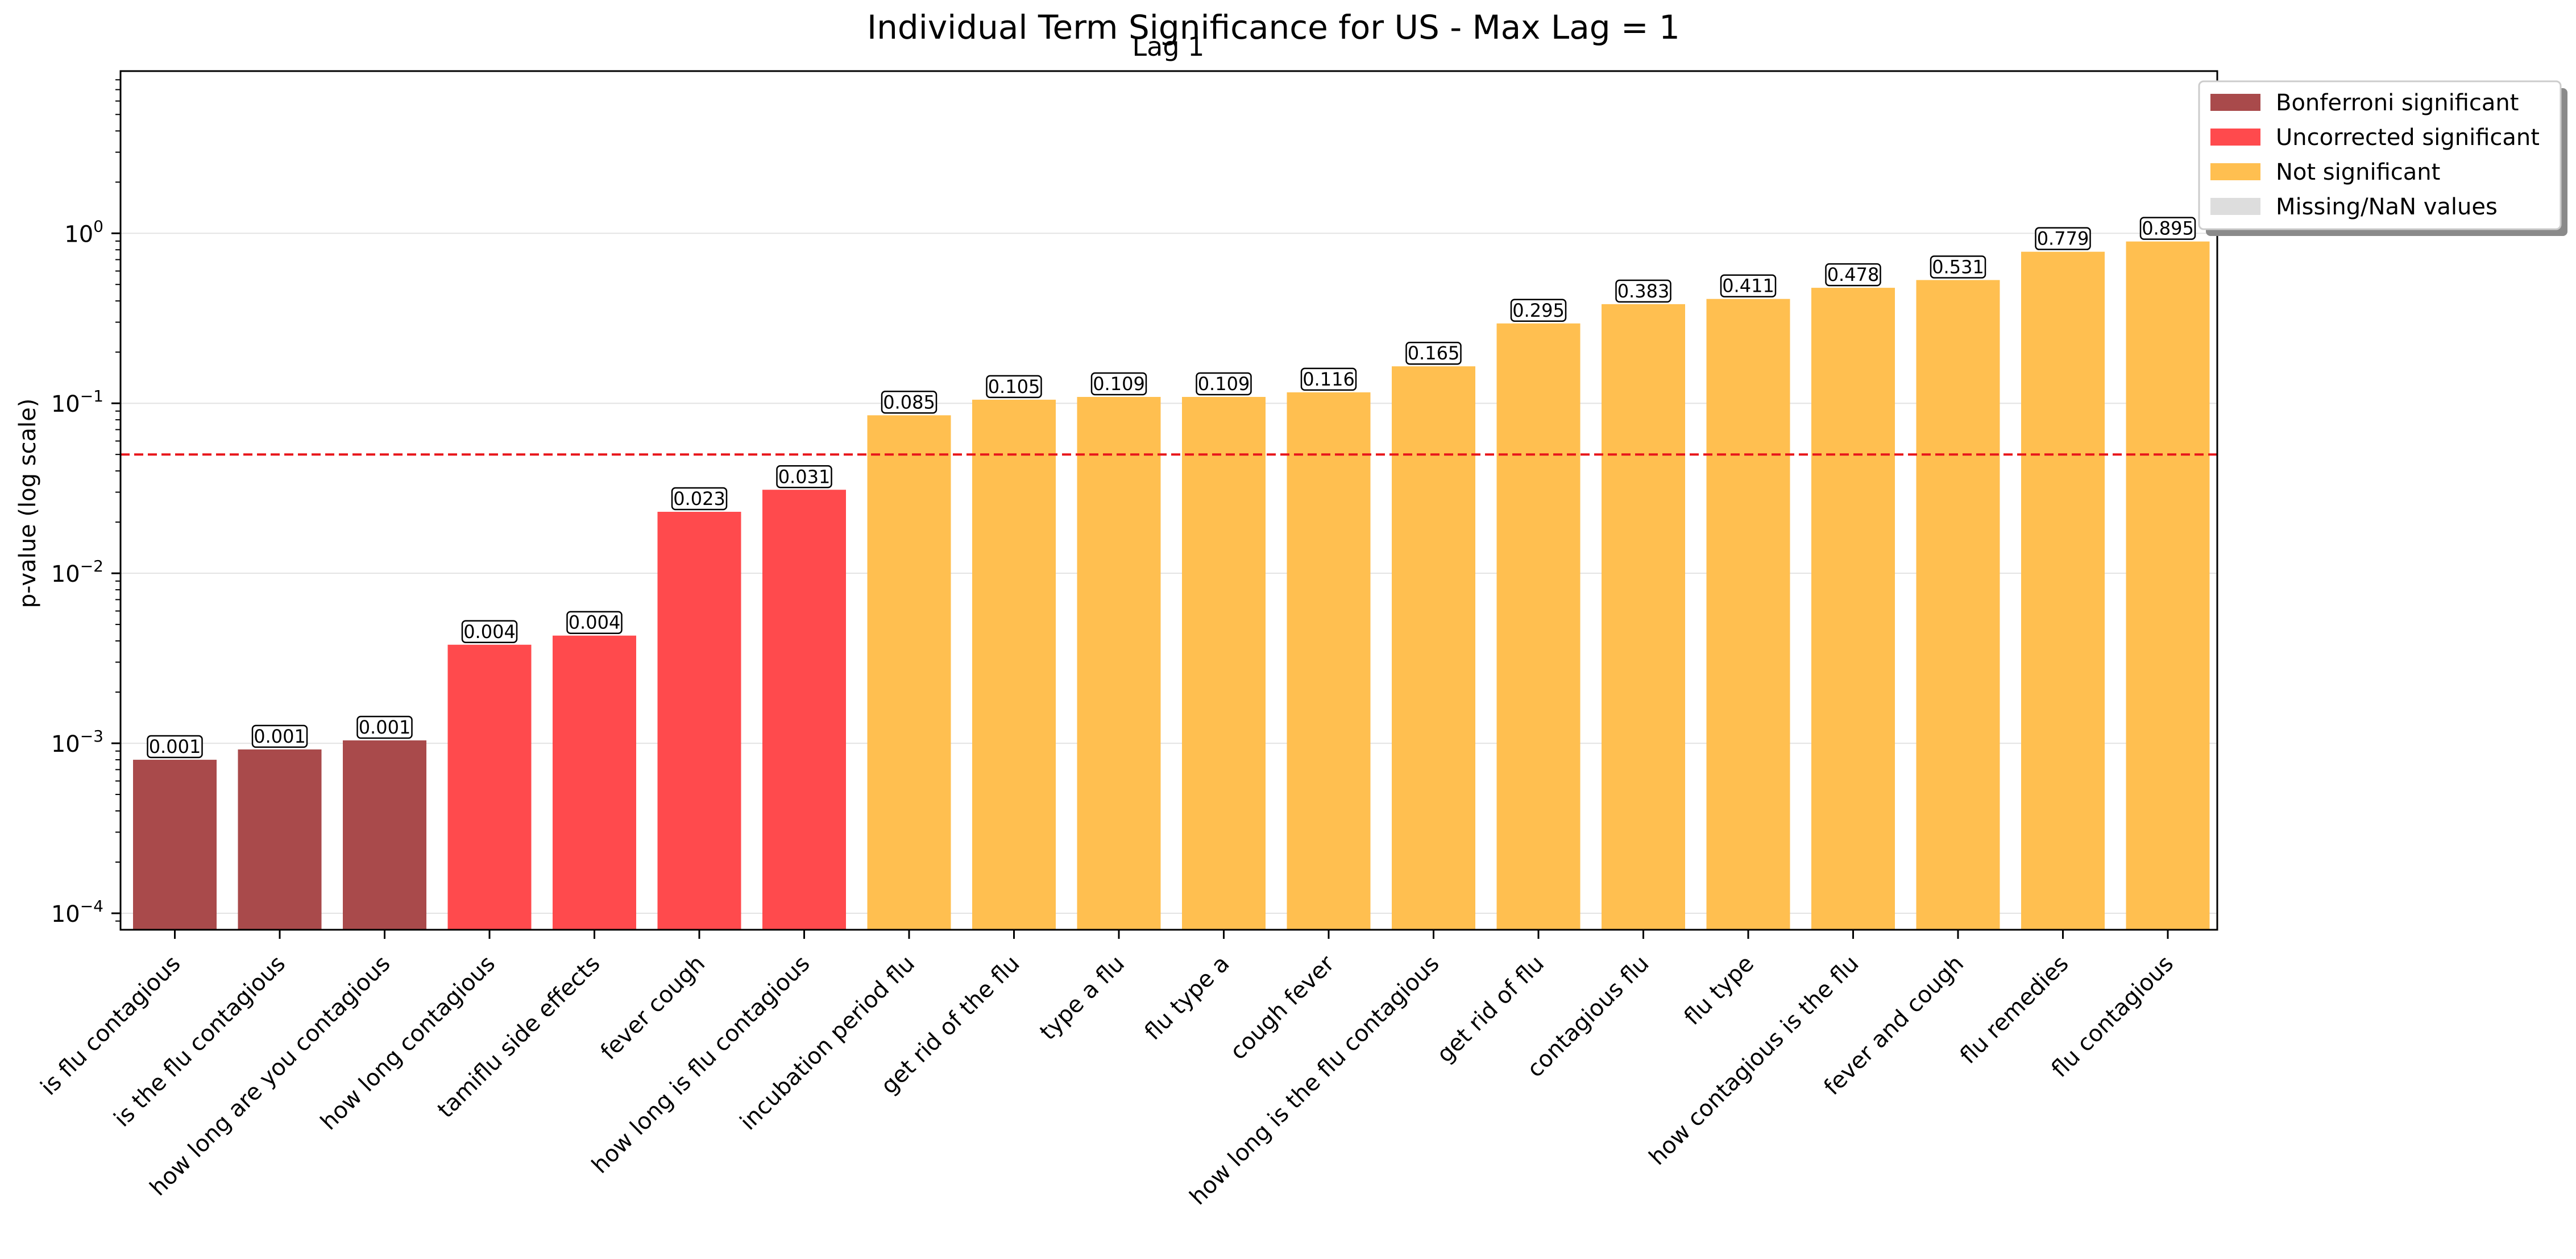  I want to click on bar-value-label: 0.105, so click(1014, 387).